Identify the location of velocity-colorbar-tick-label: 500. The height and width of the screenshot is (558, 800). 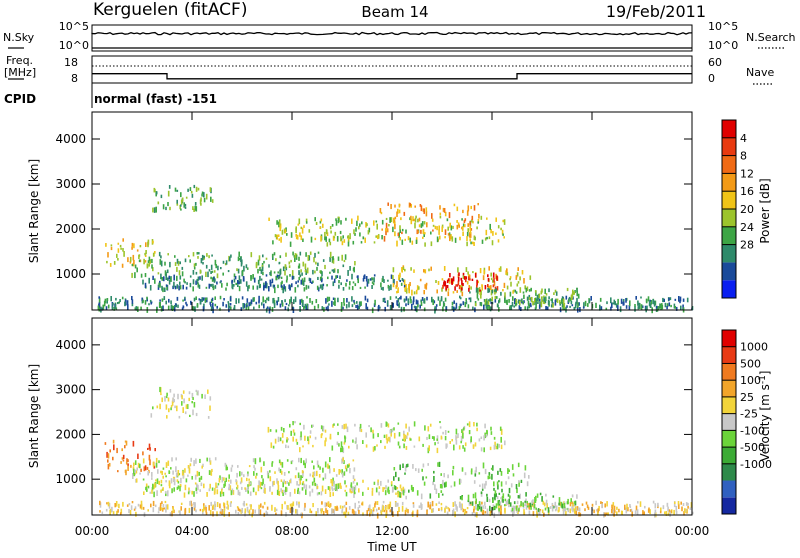
(750, 363).